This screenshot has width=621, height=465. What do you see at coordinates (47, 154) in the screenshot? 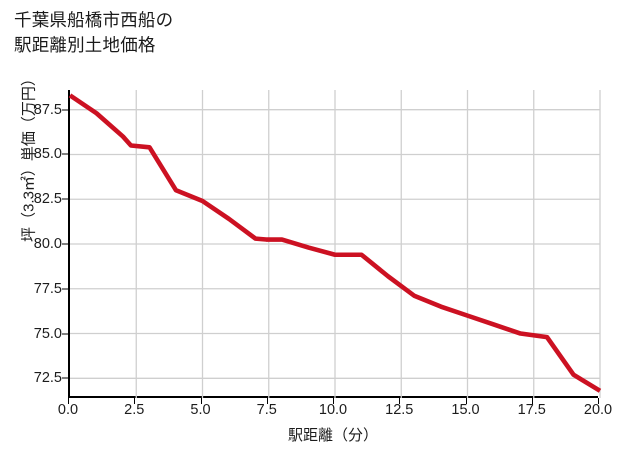
I see `y-axis-tick-label: 85.0` at bounding box center [47, 154].